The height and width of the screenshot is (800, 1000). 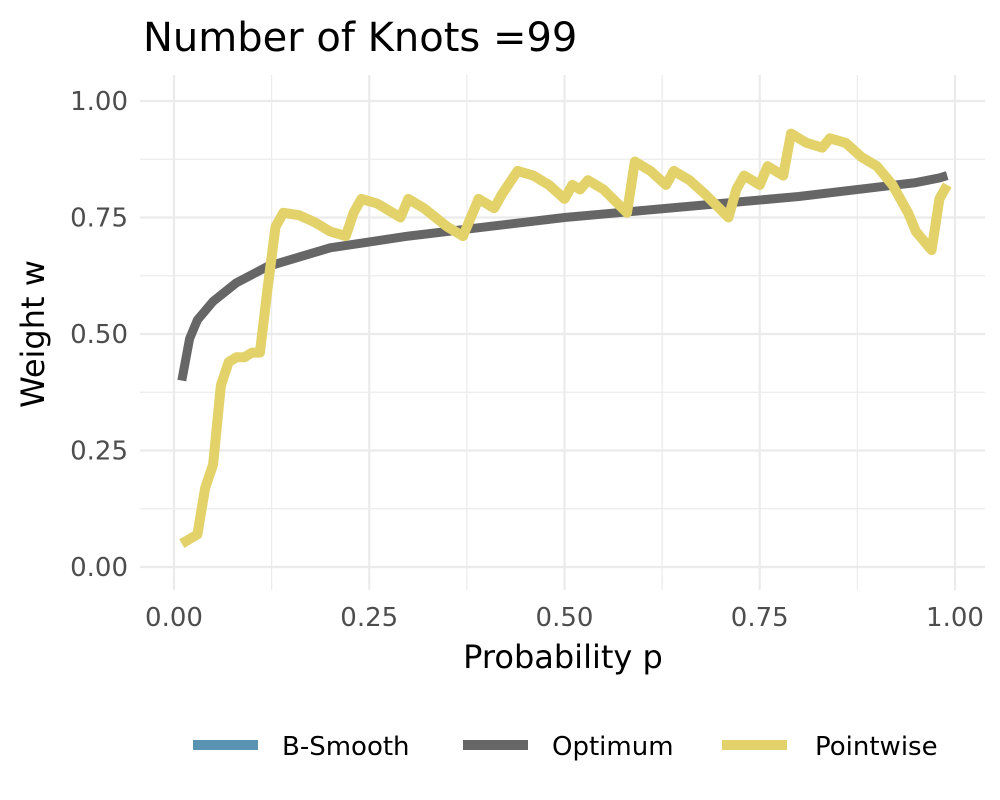 I want to click on x-axis-label: Probability p, so click(x=563, y=657).